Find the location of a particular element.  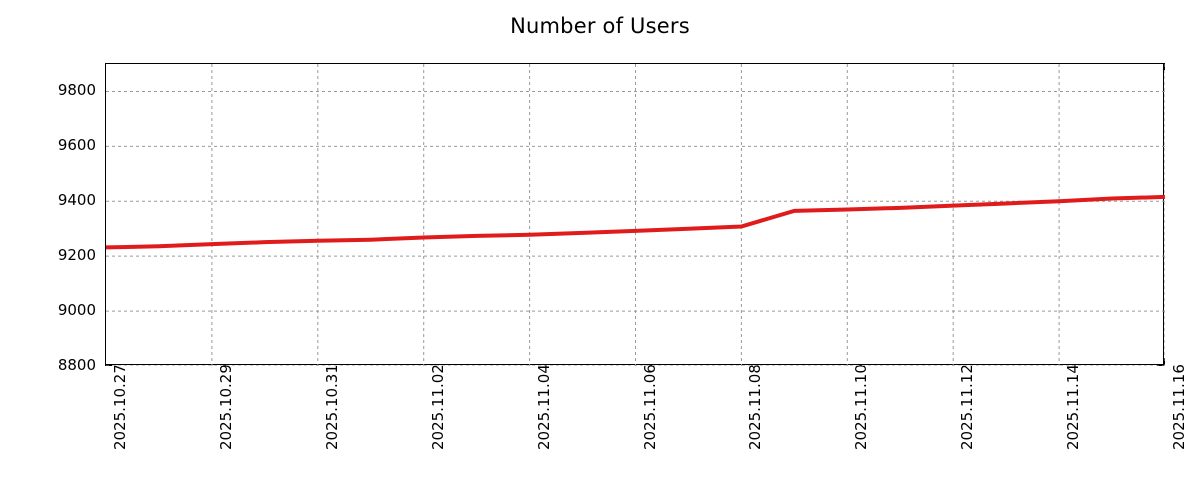

x-axis-tick-label: 2025.10.29 is located at coordinates (225, 407).